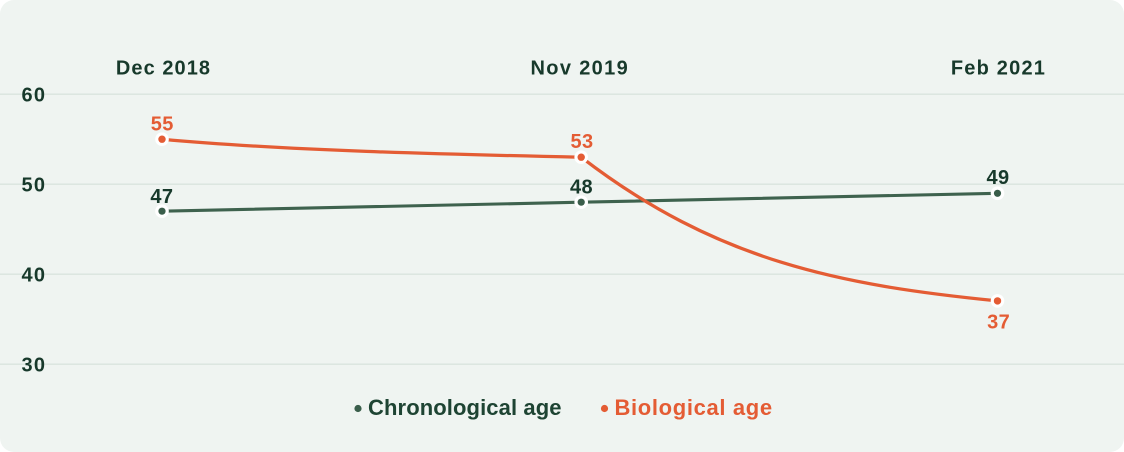 The width and height of the screenshot is (1124, 452). What do you see at coordinates (34, 96) in the screenshot?
I see `svg-text: 60` at bounding box center [34, 96].